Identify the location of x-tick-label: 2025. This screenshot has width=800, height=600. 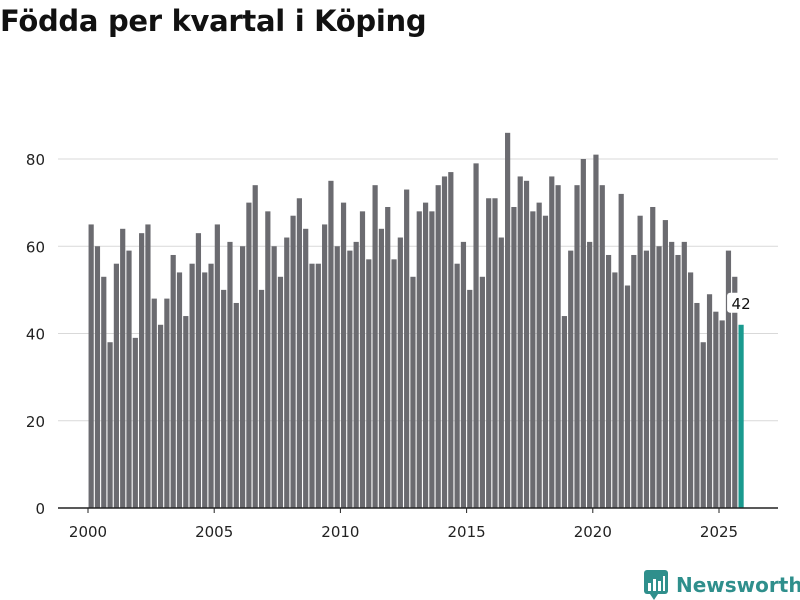
(719, 532).